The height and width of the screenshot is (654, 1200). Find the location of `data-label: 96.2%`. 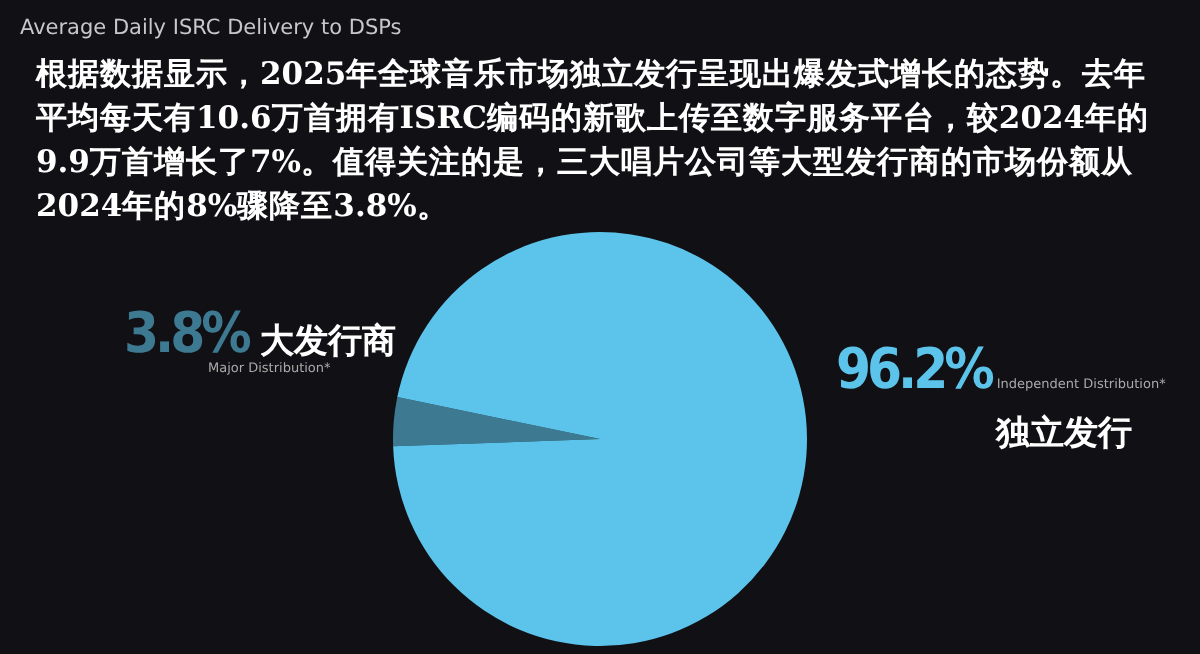

data-label: 96.2% is located at coordinates (913, 369).